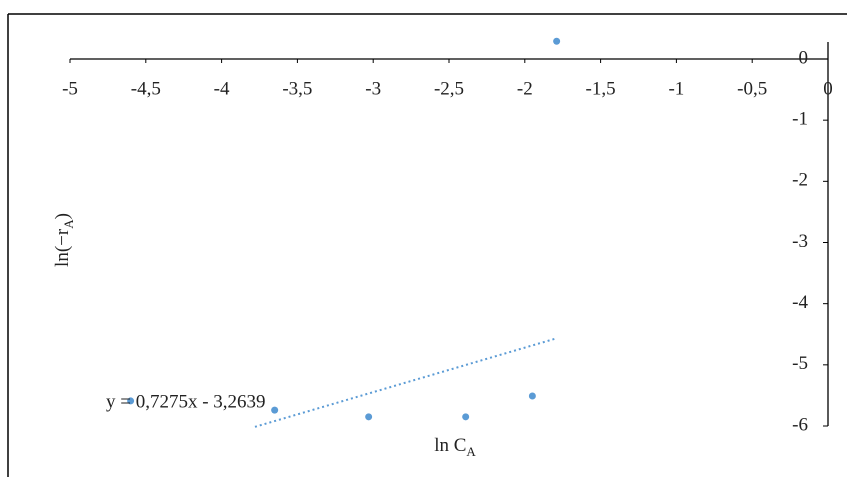 This screenshot has width=847, height=477. Describe the element at coordinates (471, 451) in the screenshot. I see `x-axis-label-sub: A` at that location.